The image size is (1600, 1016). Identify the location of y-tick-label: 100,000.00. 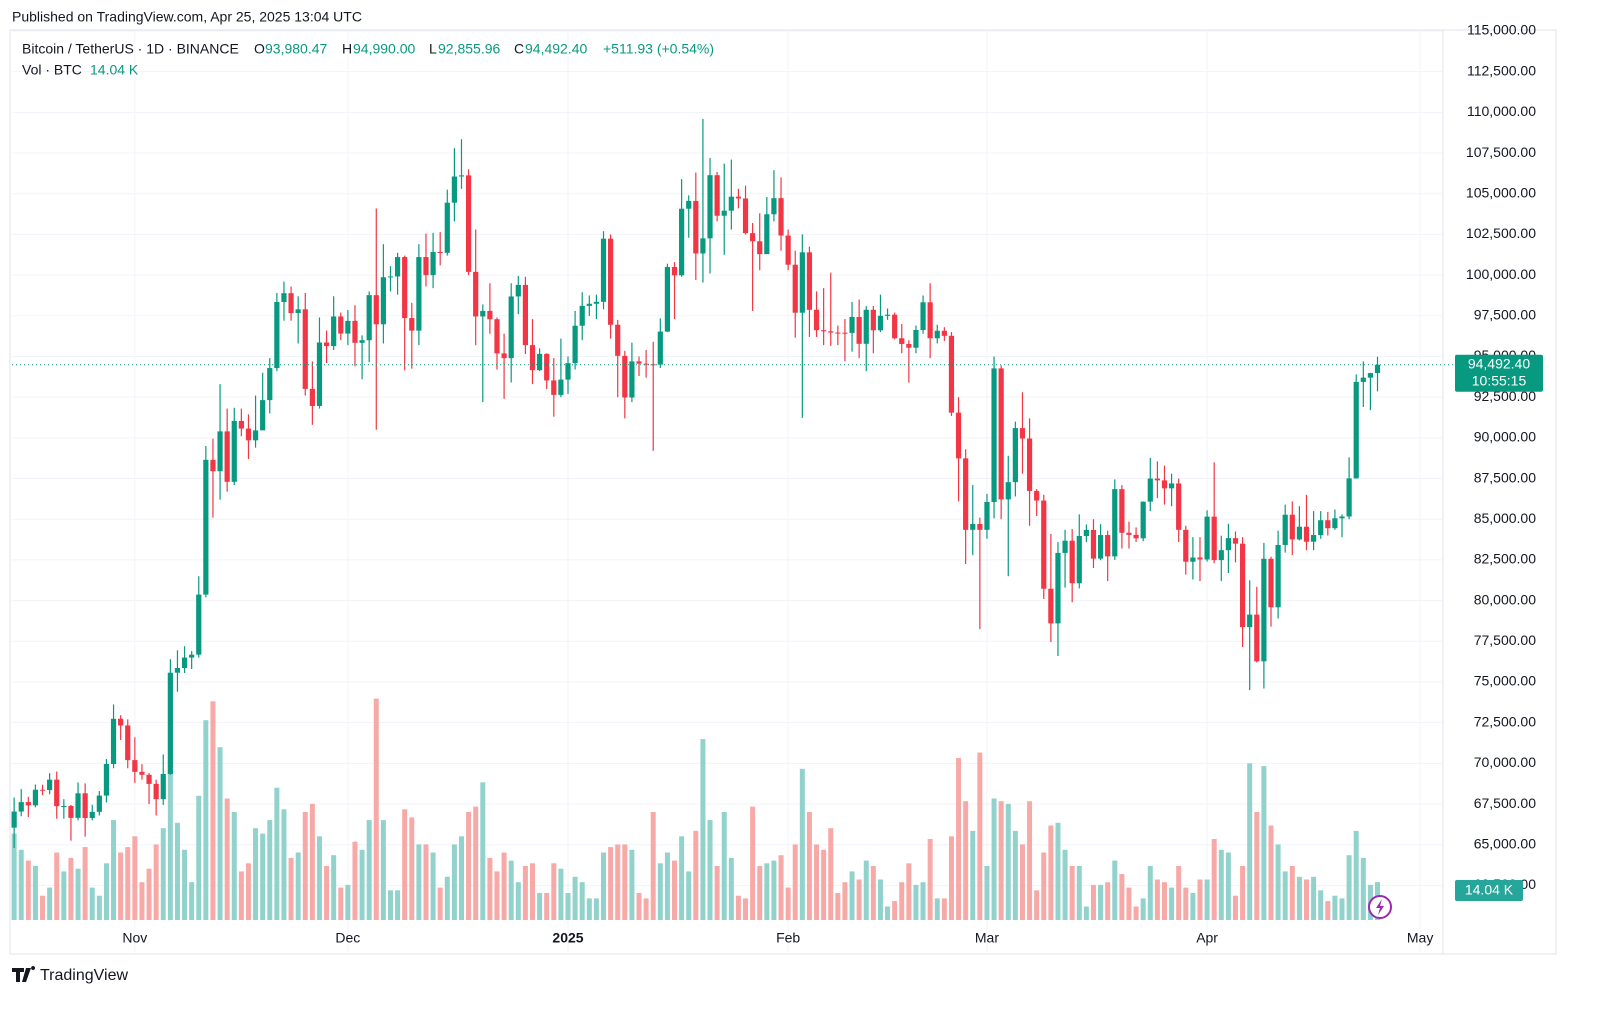
(1501, 274).